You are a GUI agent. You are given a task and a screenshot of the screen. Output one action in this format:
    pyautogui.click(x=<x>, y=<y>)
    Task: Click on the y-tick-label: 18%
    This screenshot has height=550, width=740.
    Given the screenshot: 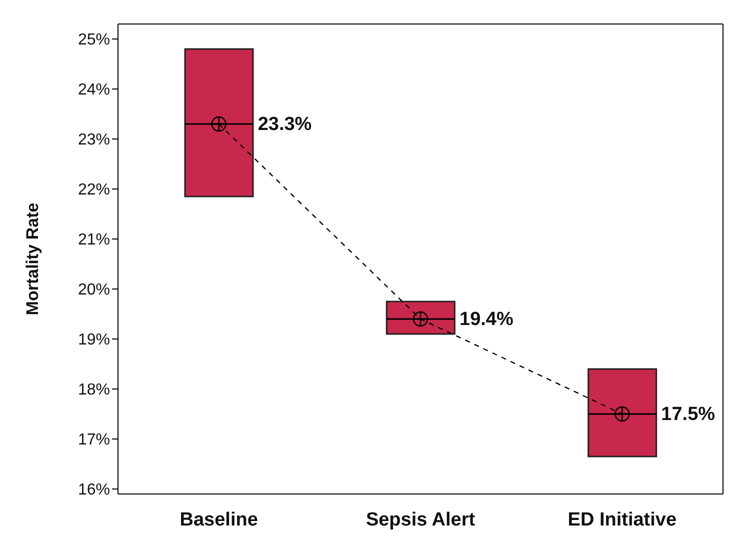 What is the action you would take?
    pyautogui.click(x=94, y=390)
    